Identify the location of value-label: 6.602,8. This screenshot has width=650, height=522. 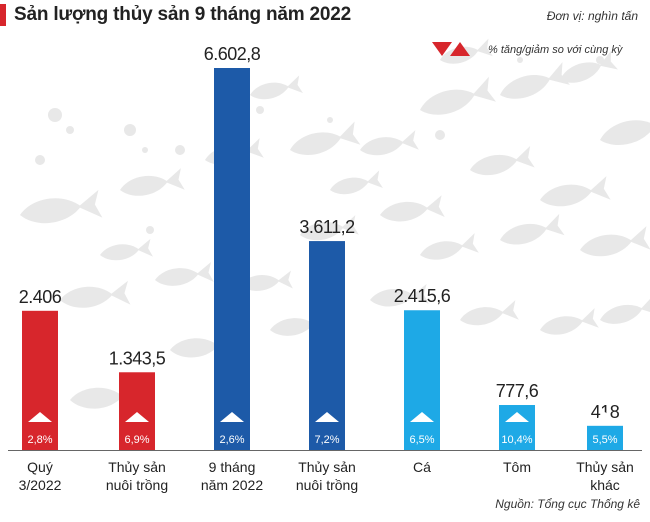
(232, 54).